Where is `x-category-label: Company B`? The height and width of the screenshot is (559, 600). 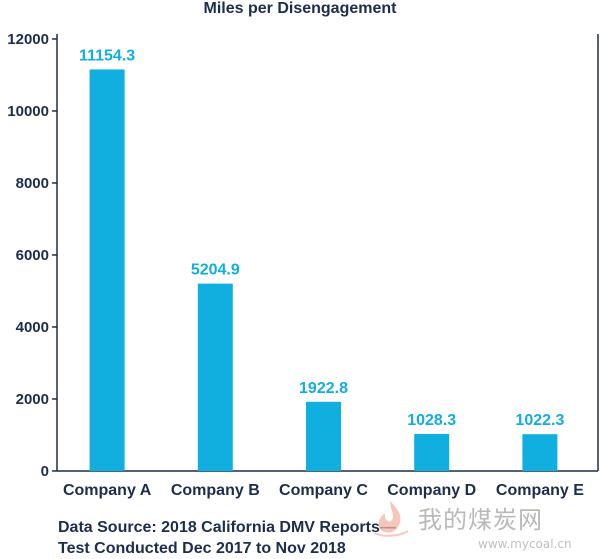
x-category-label: Company B is located at coordinates (215, 490).